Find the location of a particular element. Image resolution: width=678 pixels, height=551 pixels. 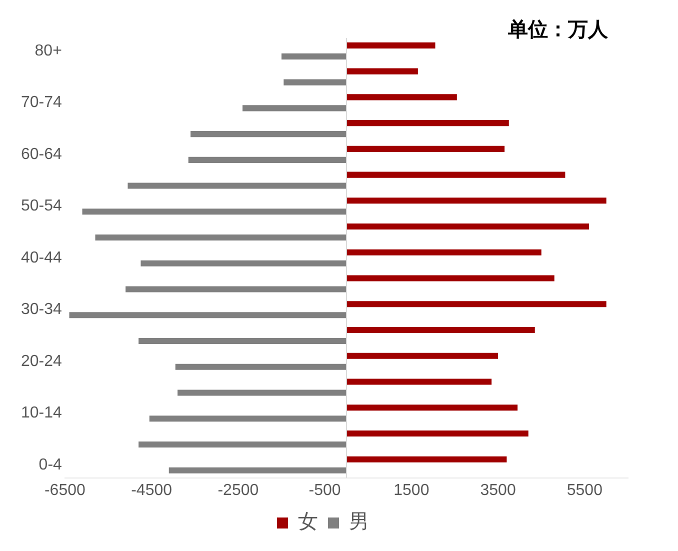

legend-label: 女 is located at coordinates (308, 521).